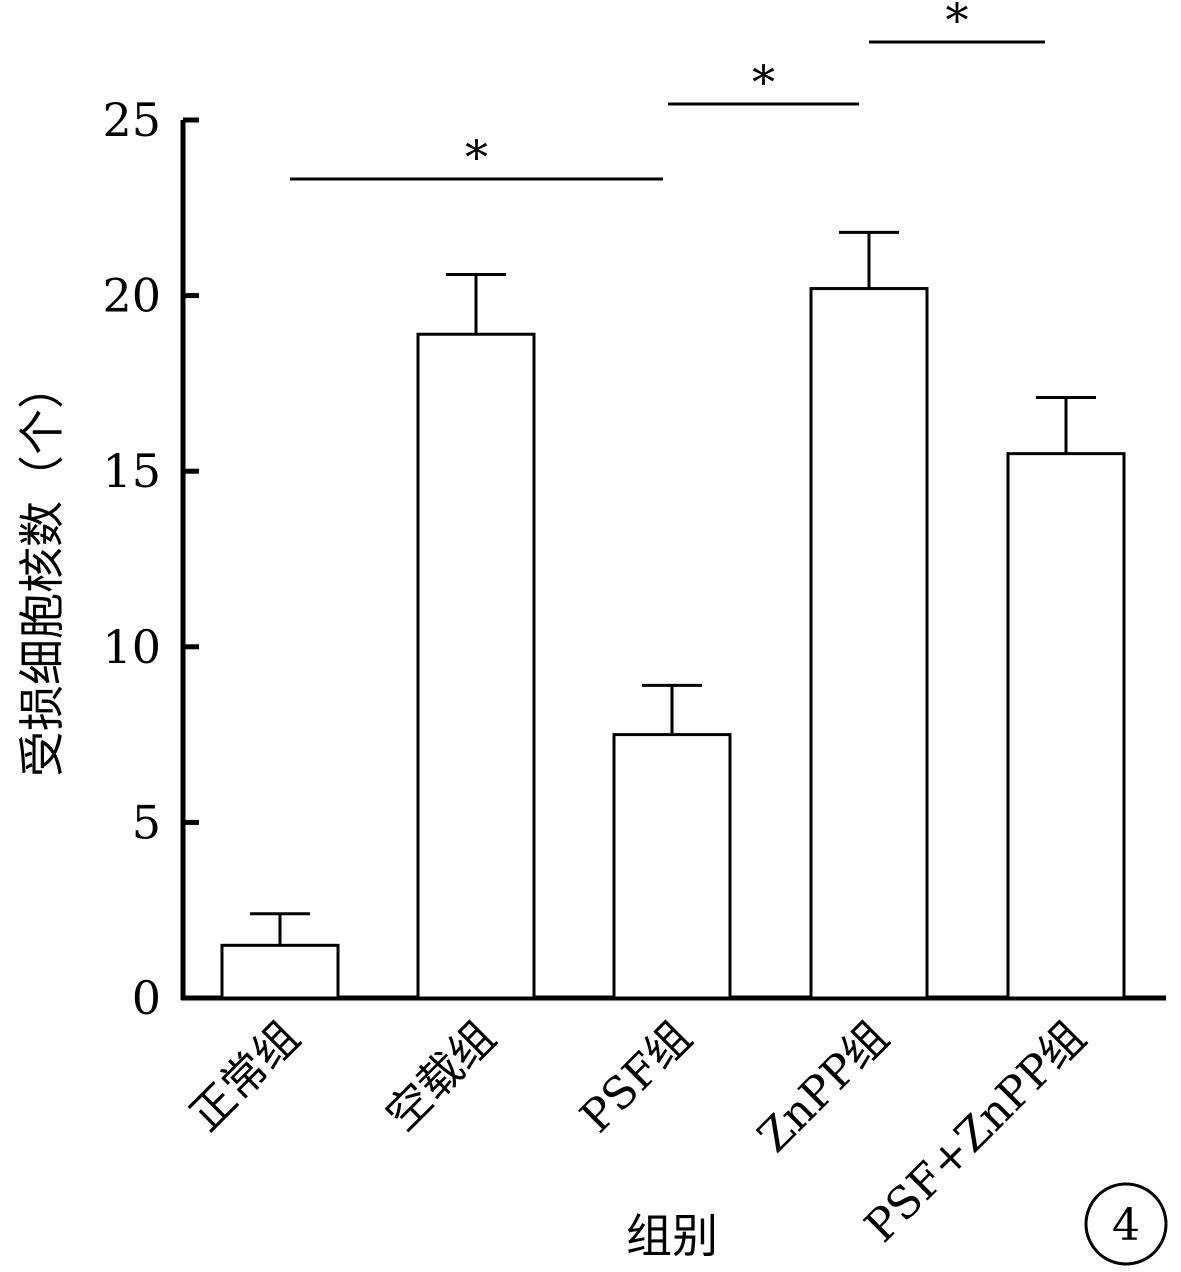 The height and width of the screenshot is (1272, 1181). What do you see at coordinates (823, 1087) in the screenshot?
I see `x-tick-label: ZnPP组` at bounding box center [823, 1087].